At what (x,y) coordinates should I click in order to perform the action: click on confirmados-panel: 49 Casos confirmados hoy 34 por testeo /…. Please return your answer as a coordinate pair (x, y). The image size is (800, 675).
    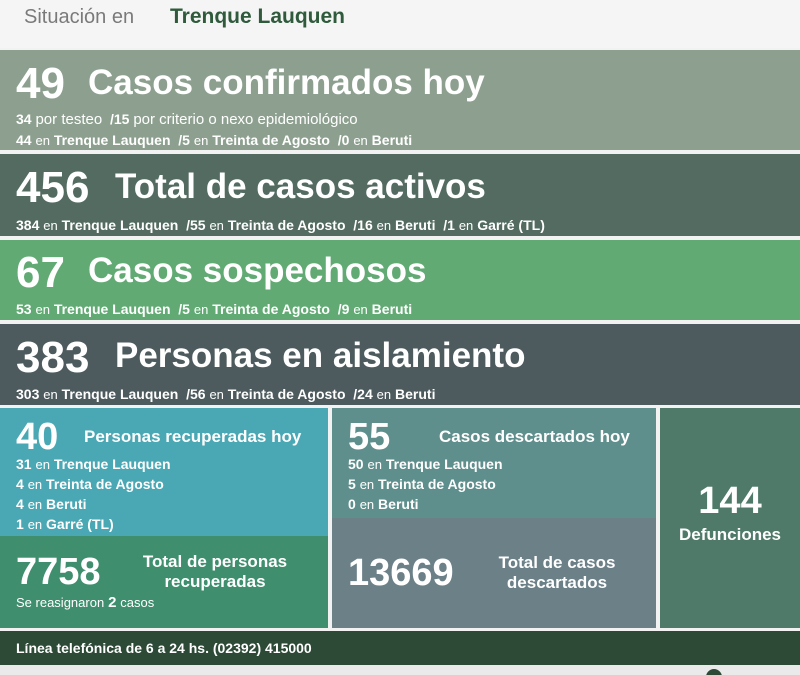
    Looking at the image, I should click on (400, 100).